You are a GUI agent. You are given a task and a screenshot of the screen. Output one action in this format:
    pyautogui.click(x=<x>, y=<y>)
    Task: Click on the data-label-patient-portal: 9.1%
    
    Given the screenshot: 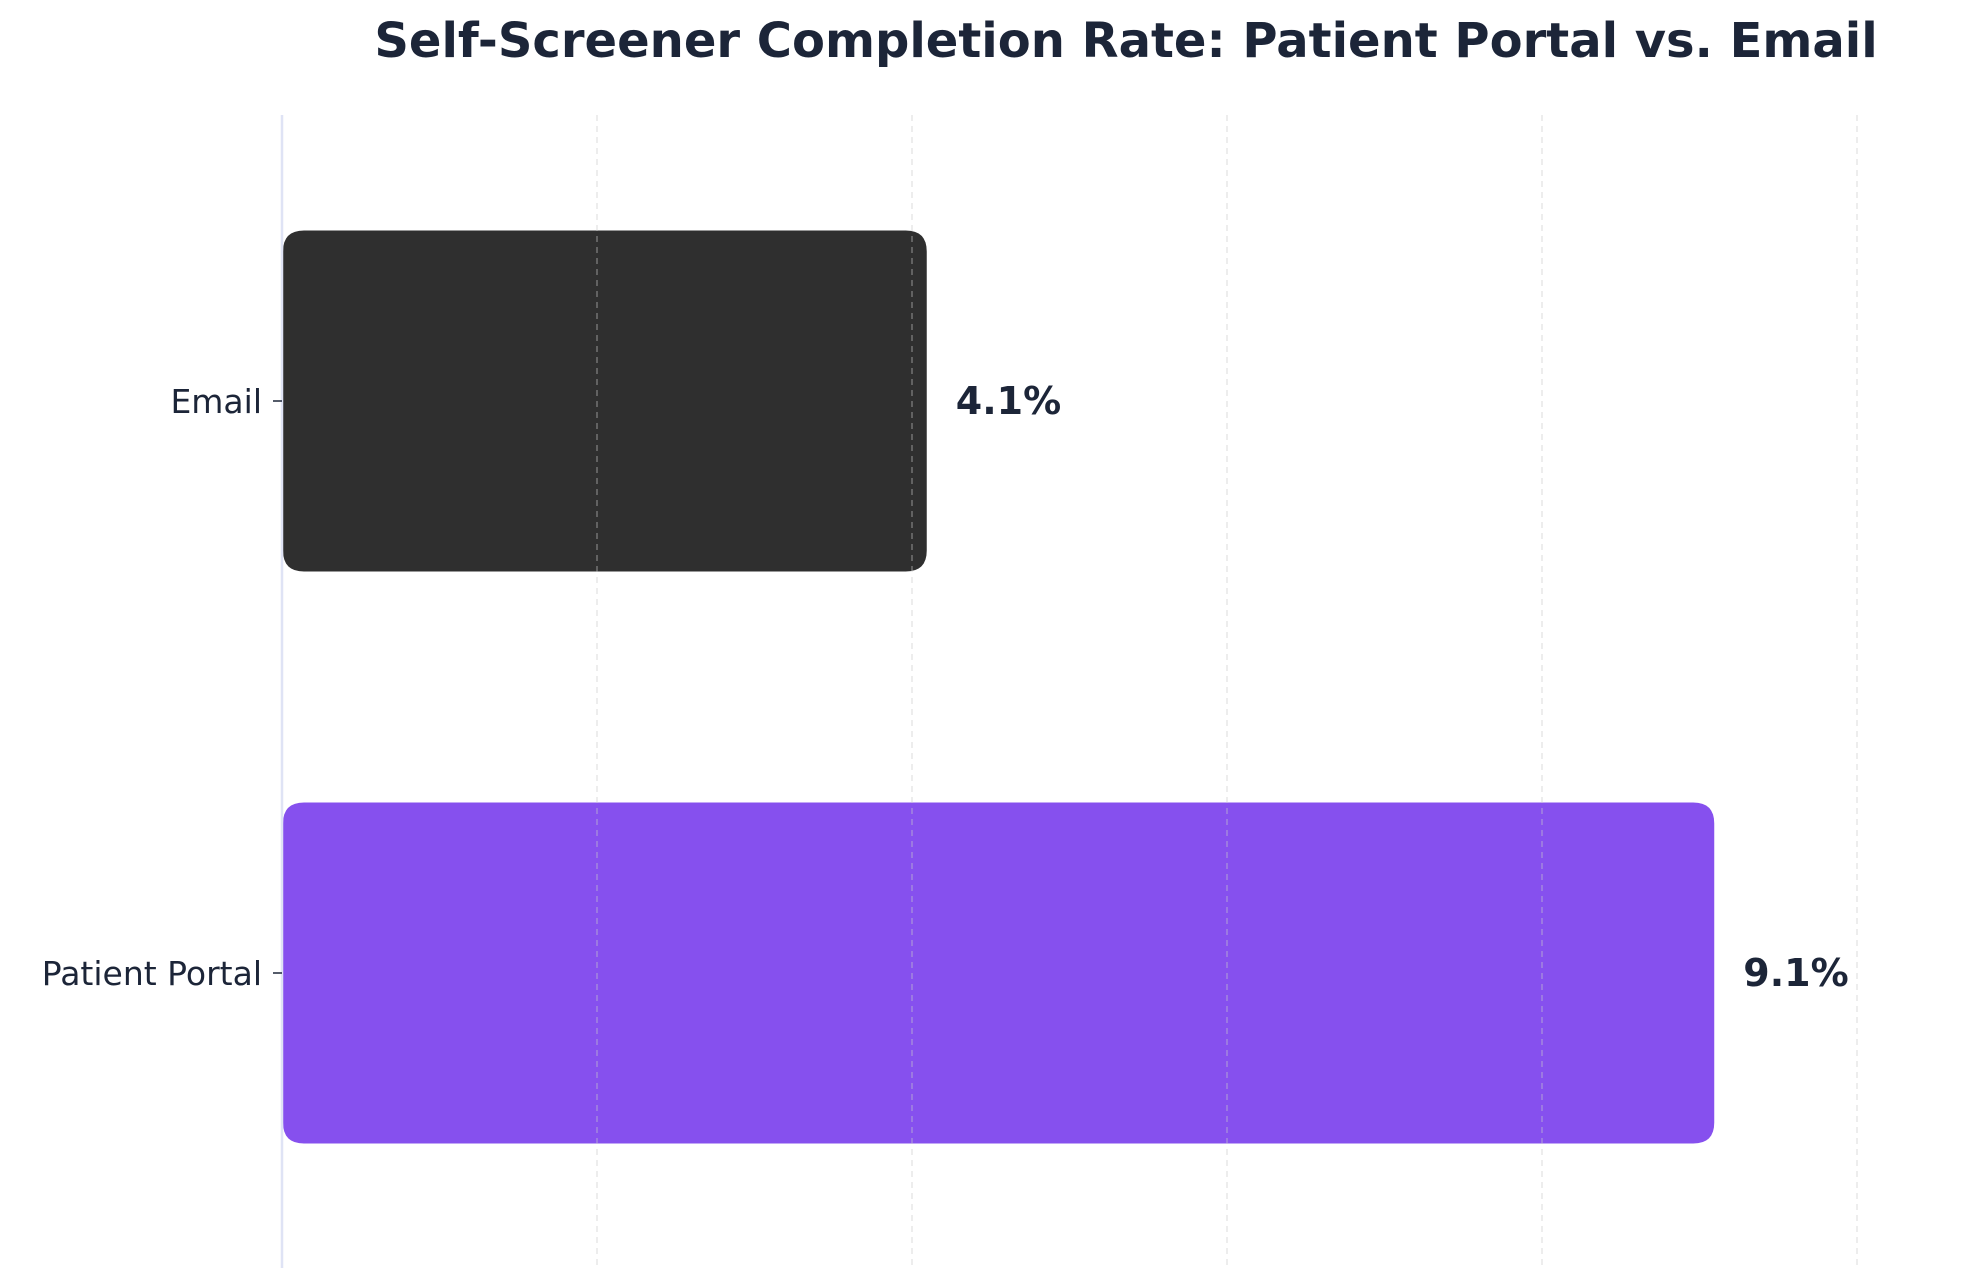 What is the action you would take?
    pyautogui.click(x=1795, y=973)
    